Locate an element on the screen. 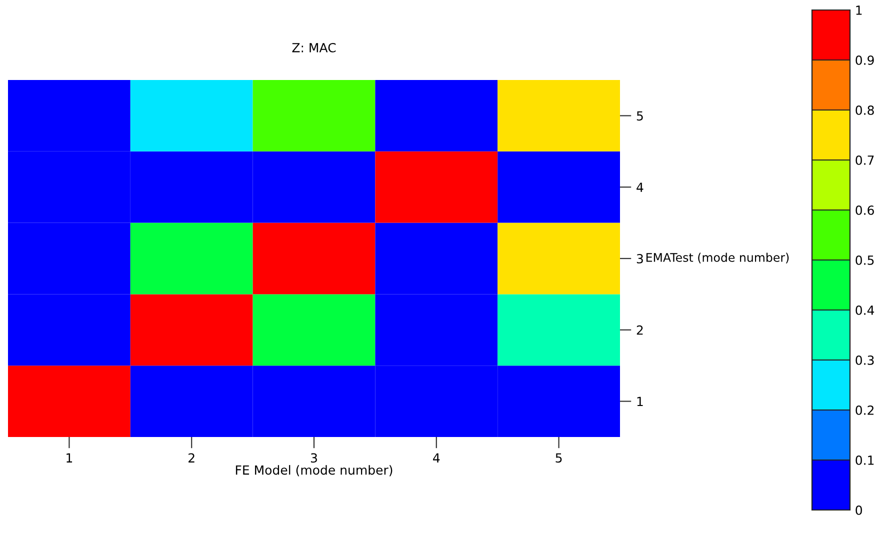  y-axis-title: EMATest (mode number) is located at coordinates (717, 258).